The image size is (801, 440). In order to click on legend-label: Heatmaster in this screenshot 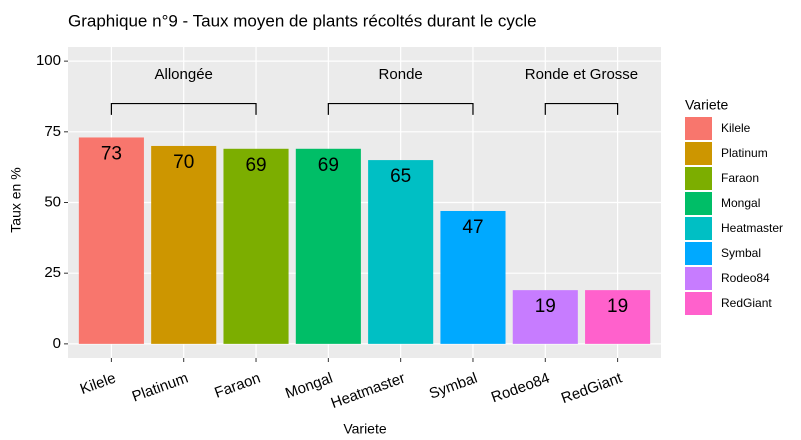, I will do `click(752, 228)`.